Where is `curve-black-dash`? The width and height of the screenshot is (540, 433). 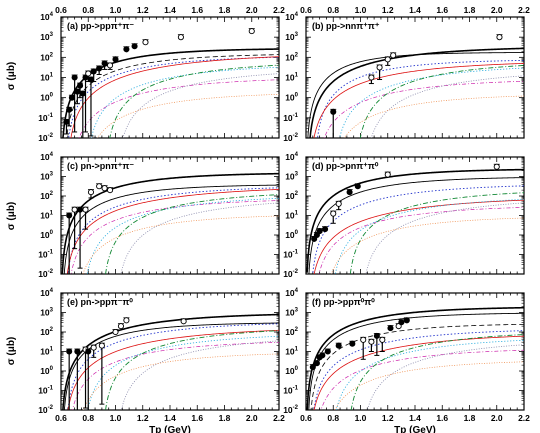 curve-black-dash is located at coordinates (417, 366).